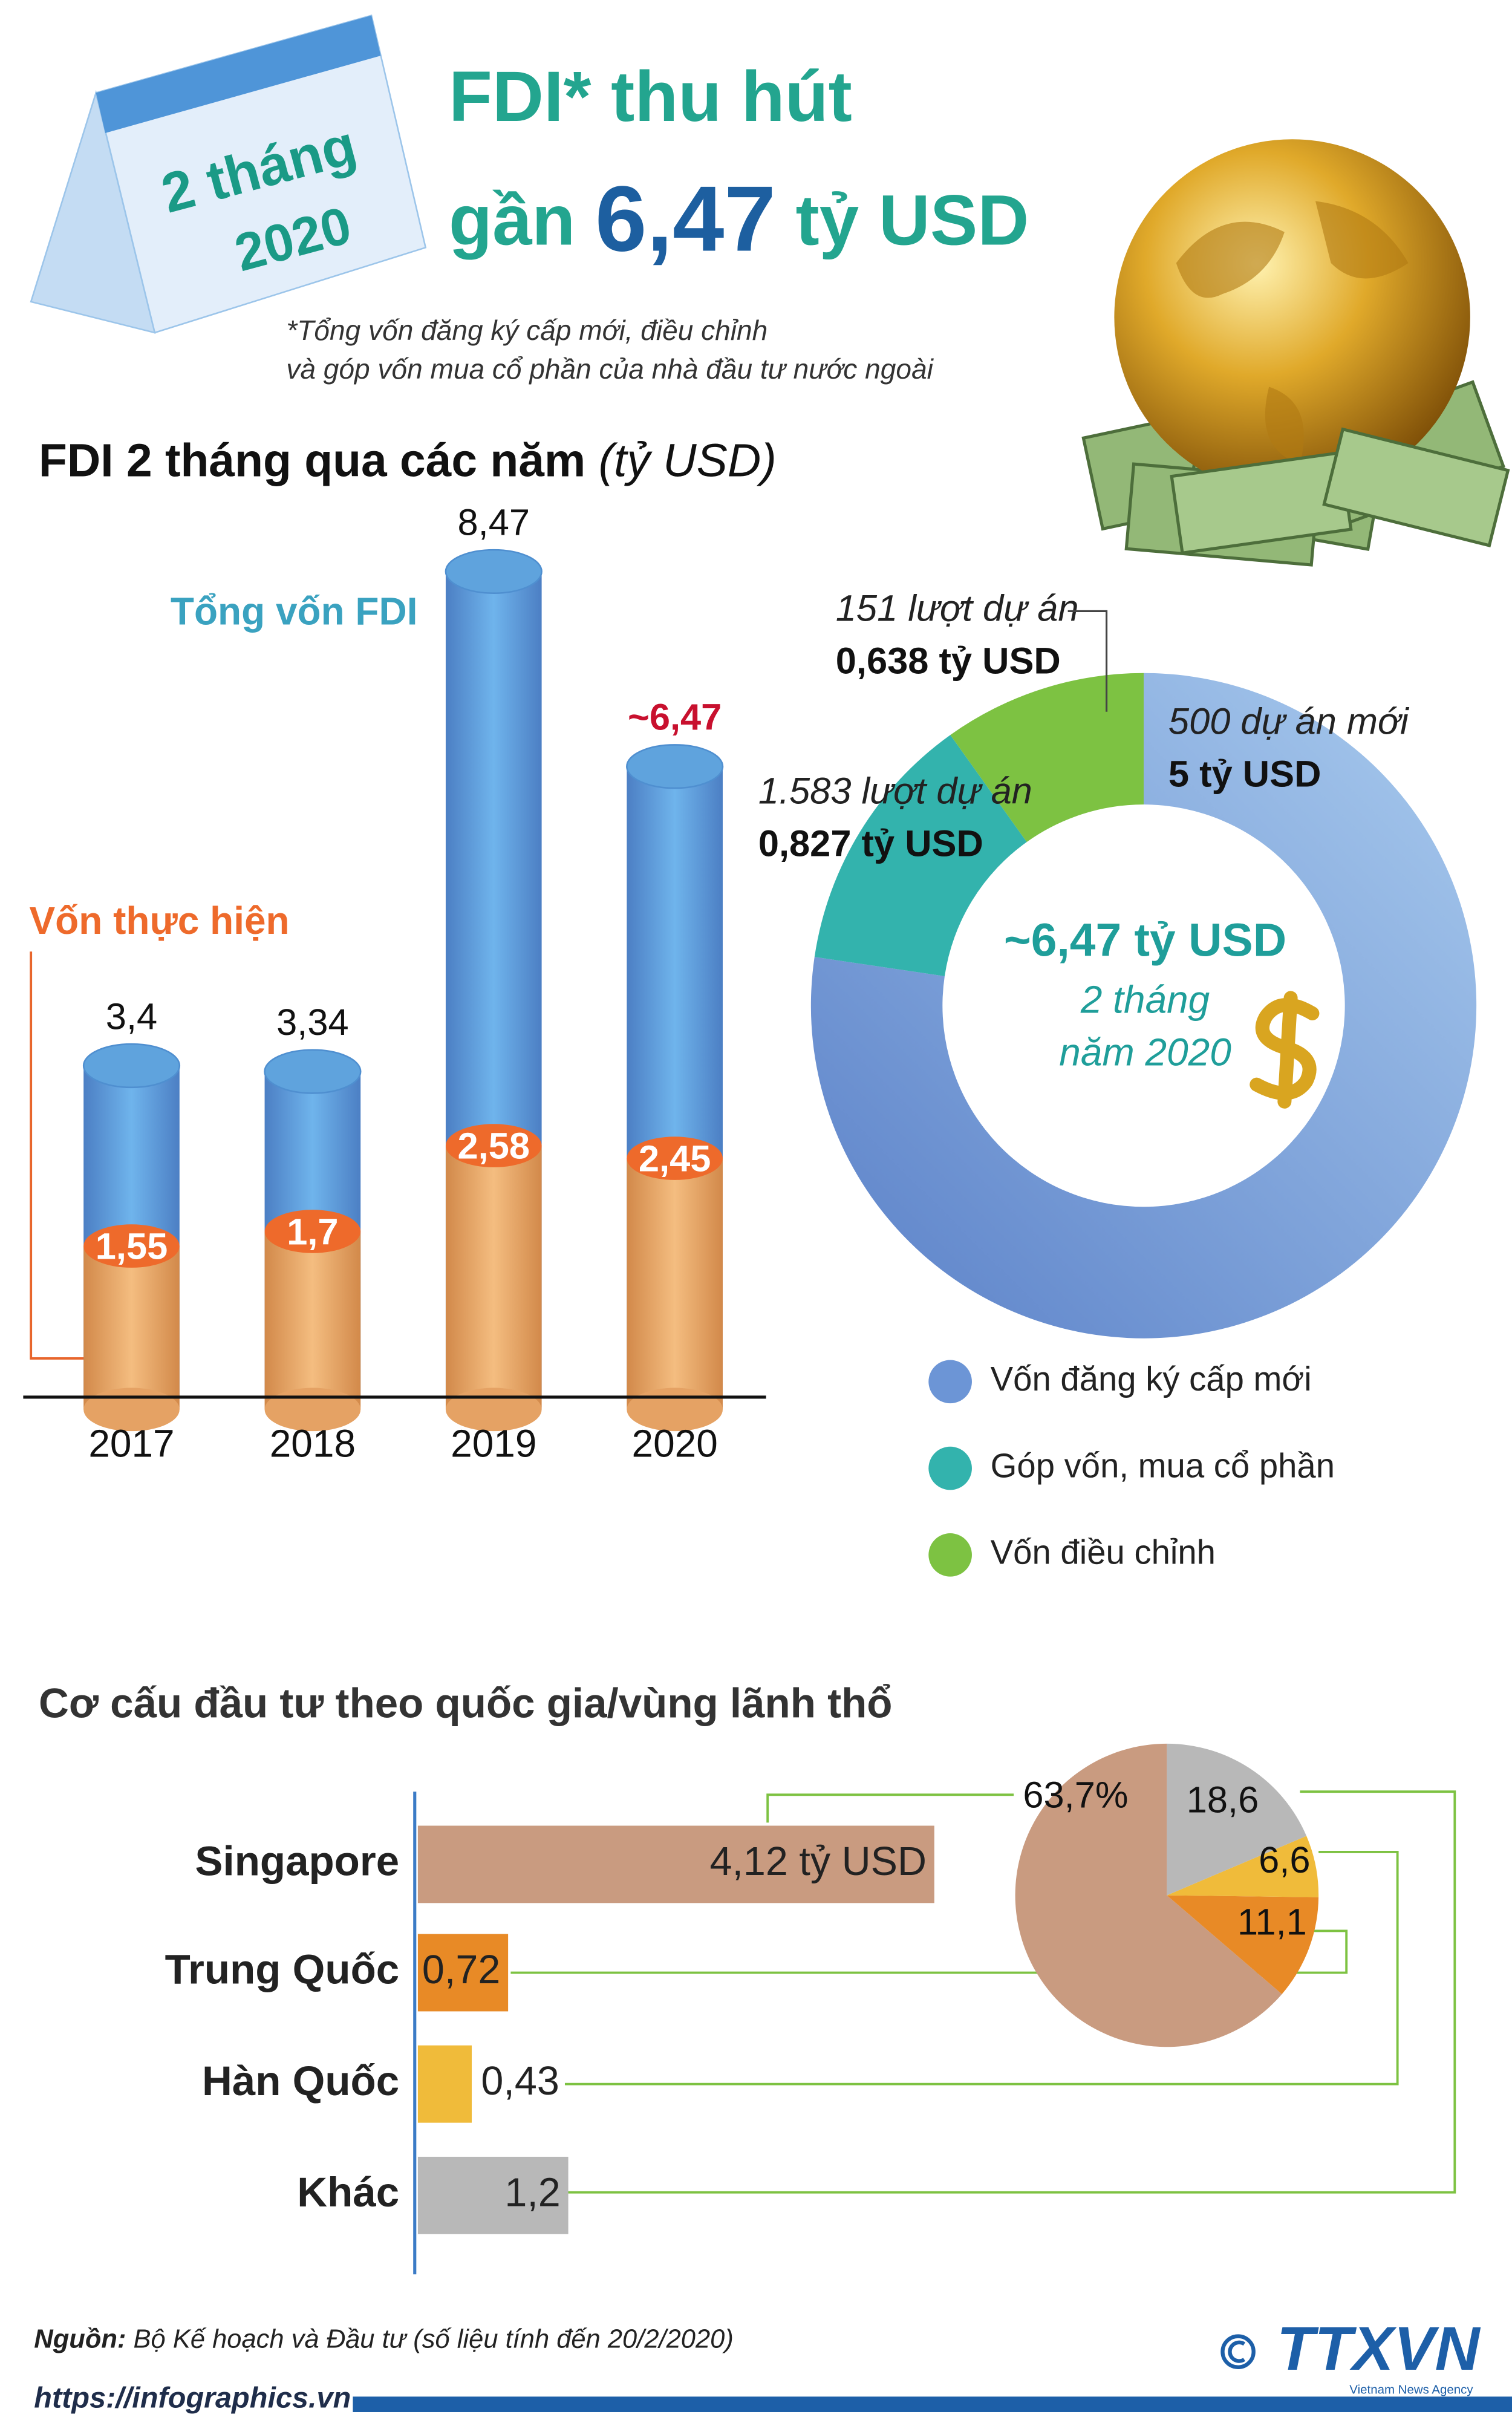  Describe the element at coordinates (1075, 1795) in the screenshot. I see `share-label: 63,7%` at that location.